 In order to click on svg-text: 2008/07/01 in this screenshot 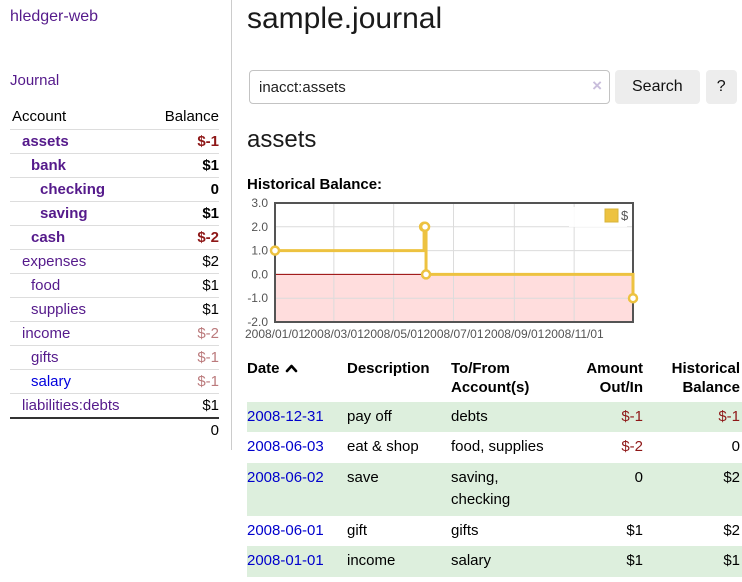, I will do `click(453, 334)`.